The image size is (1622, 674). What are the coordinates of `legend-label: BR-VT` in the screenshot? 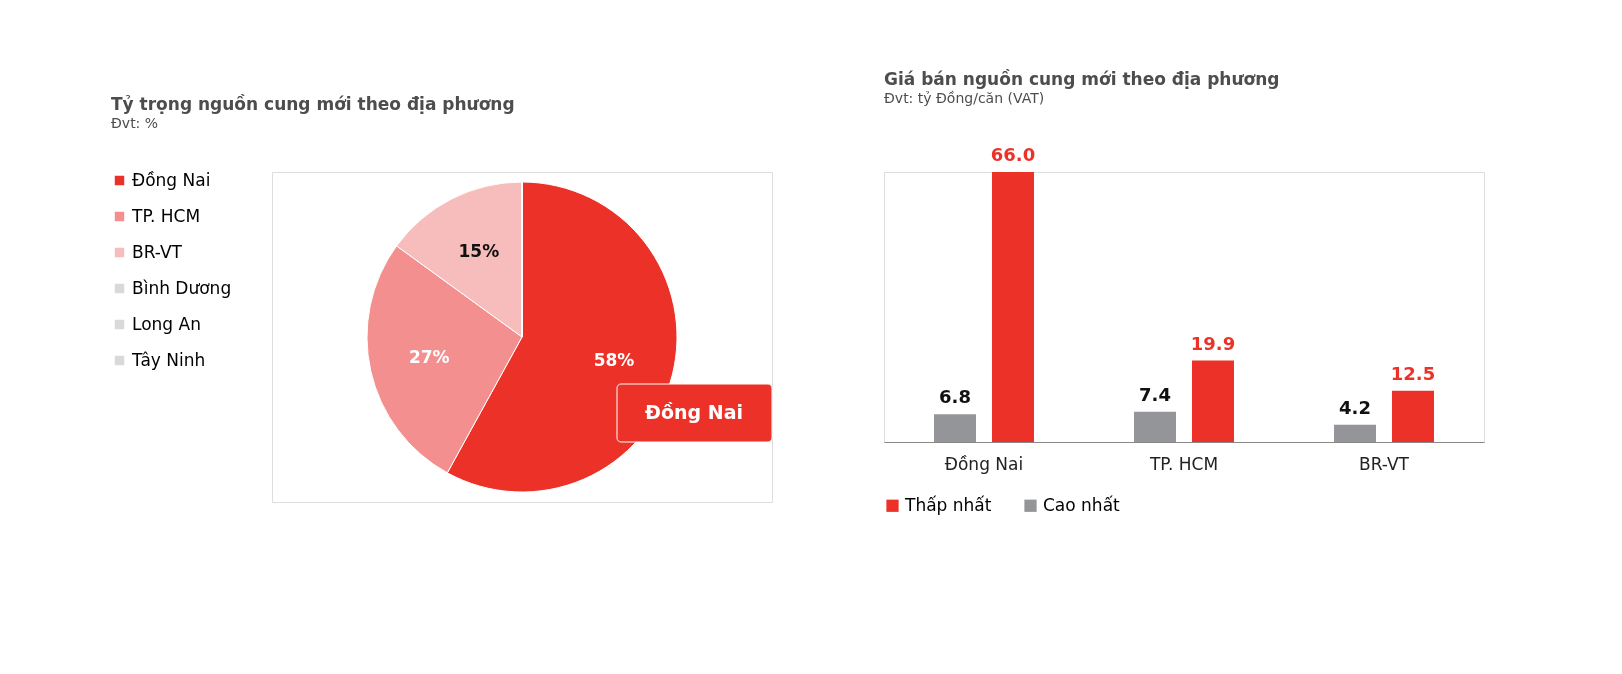 It's located at (157, 251).